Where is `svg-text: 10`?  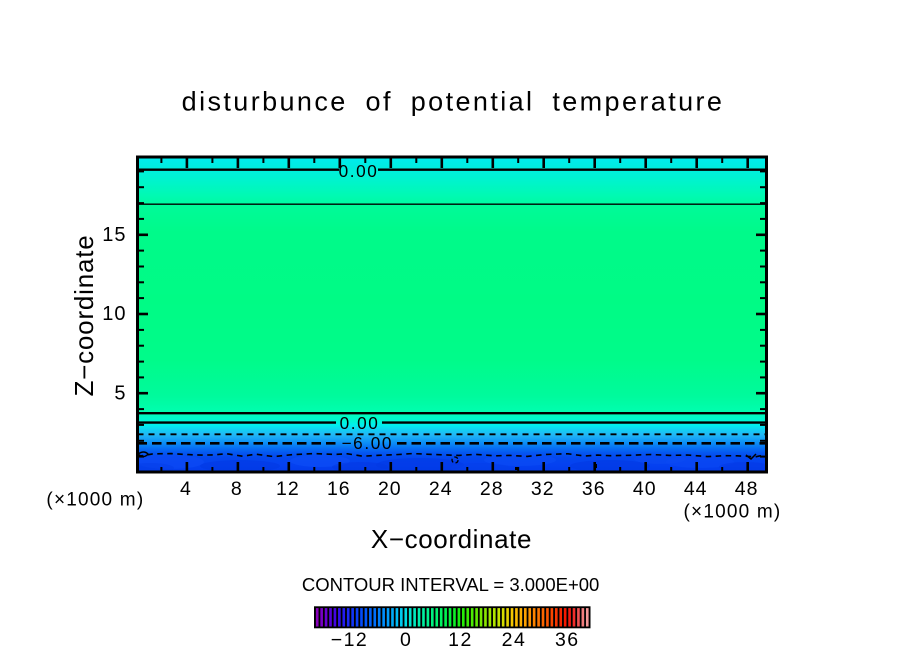
svg-text: 10 is located at coordinates (114, 314).